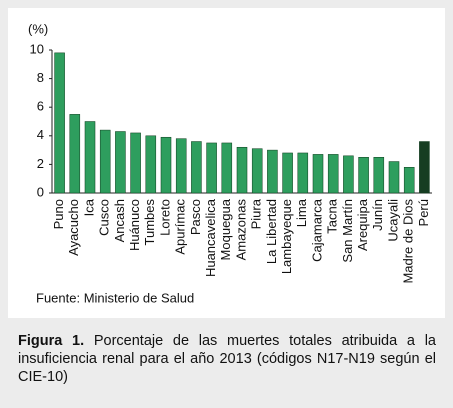 The height and width of the screenshot is (408, 453). What do you see at coordinates (38, 28) in the screenshot?
I see `unit-label: (%)` at bounding box center [38, 28].